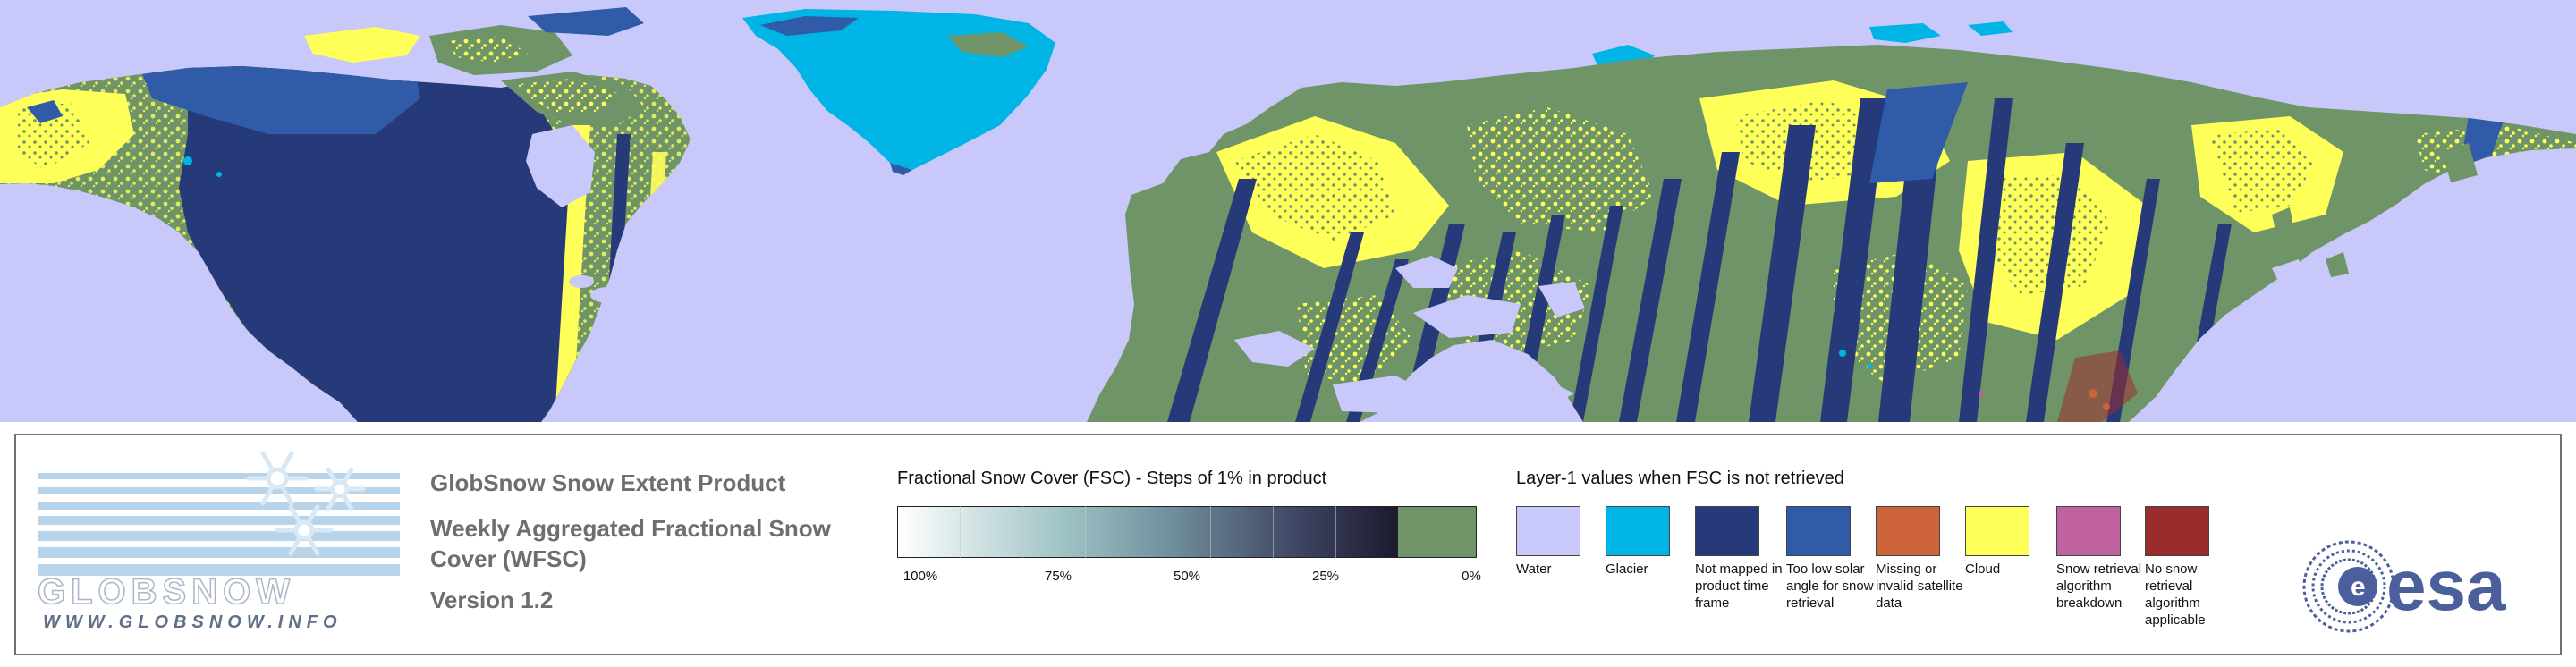 This screenshot has height=667, width=2576. Describe the element at coordinates (1471, 576) in the screenshot. I see `fsc-tick-label: 0%` at that location.